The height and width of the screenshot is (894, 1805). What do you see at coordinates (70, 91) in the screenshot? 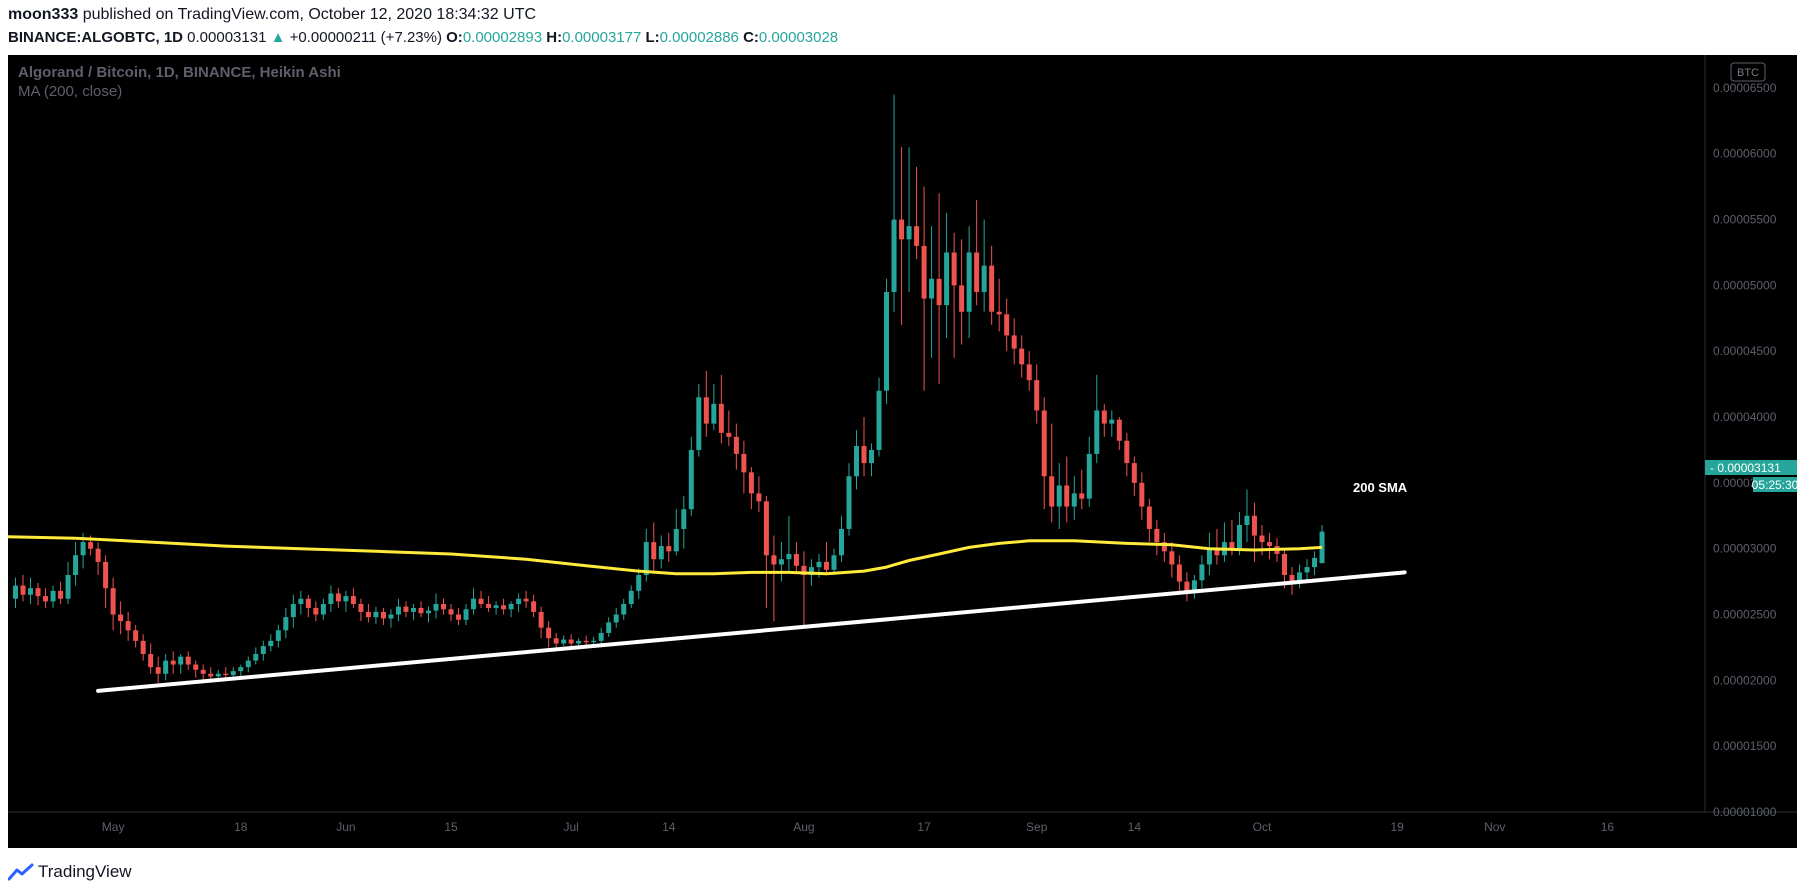
I see `indicator-legend: MA (200, close)` at bounding box center [70, 91].